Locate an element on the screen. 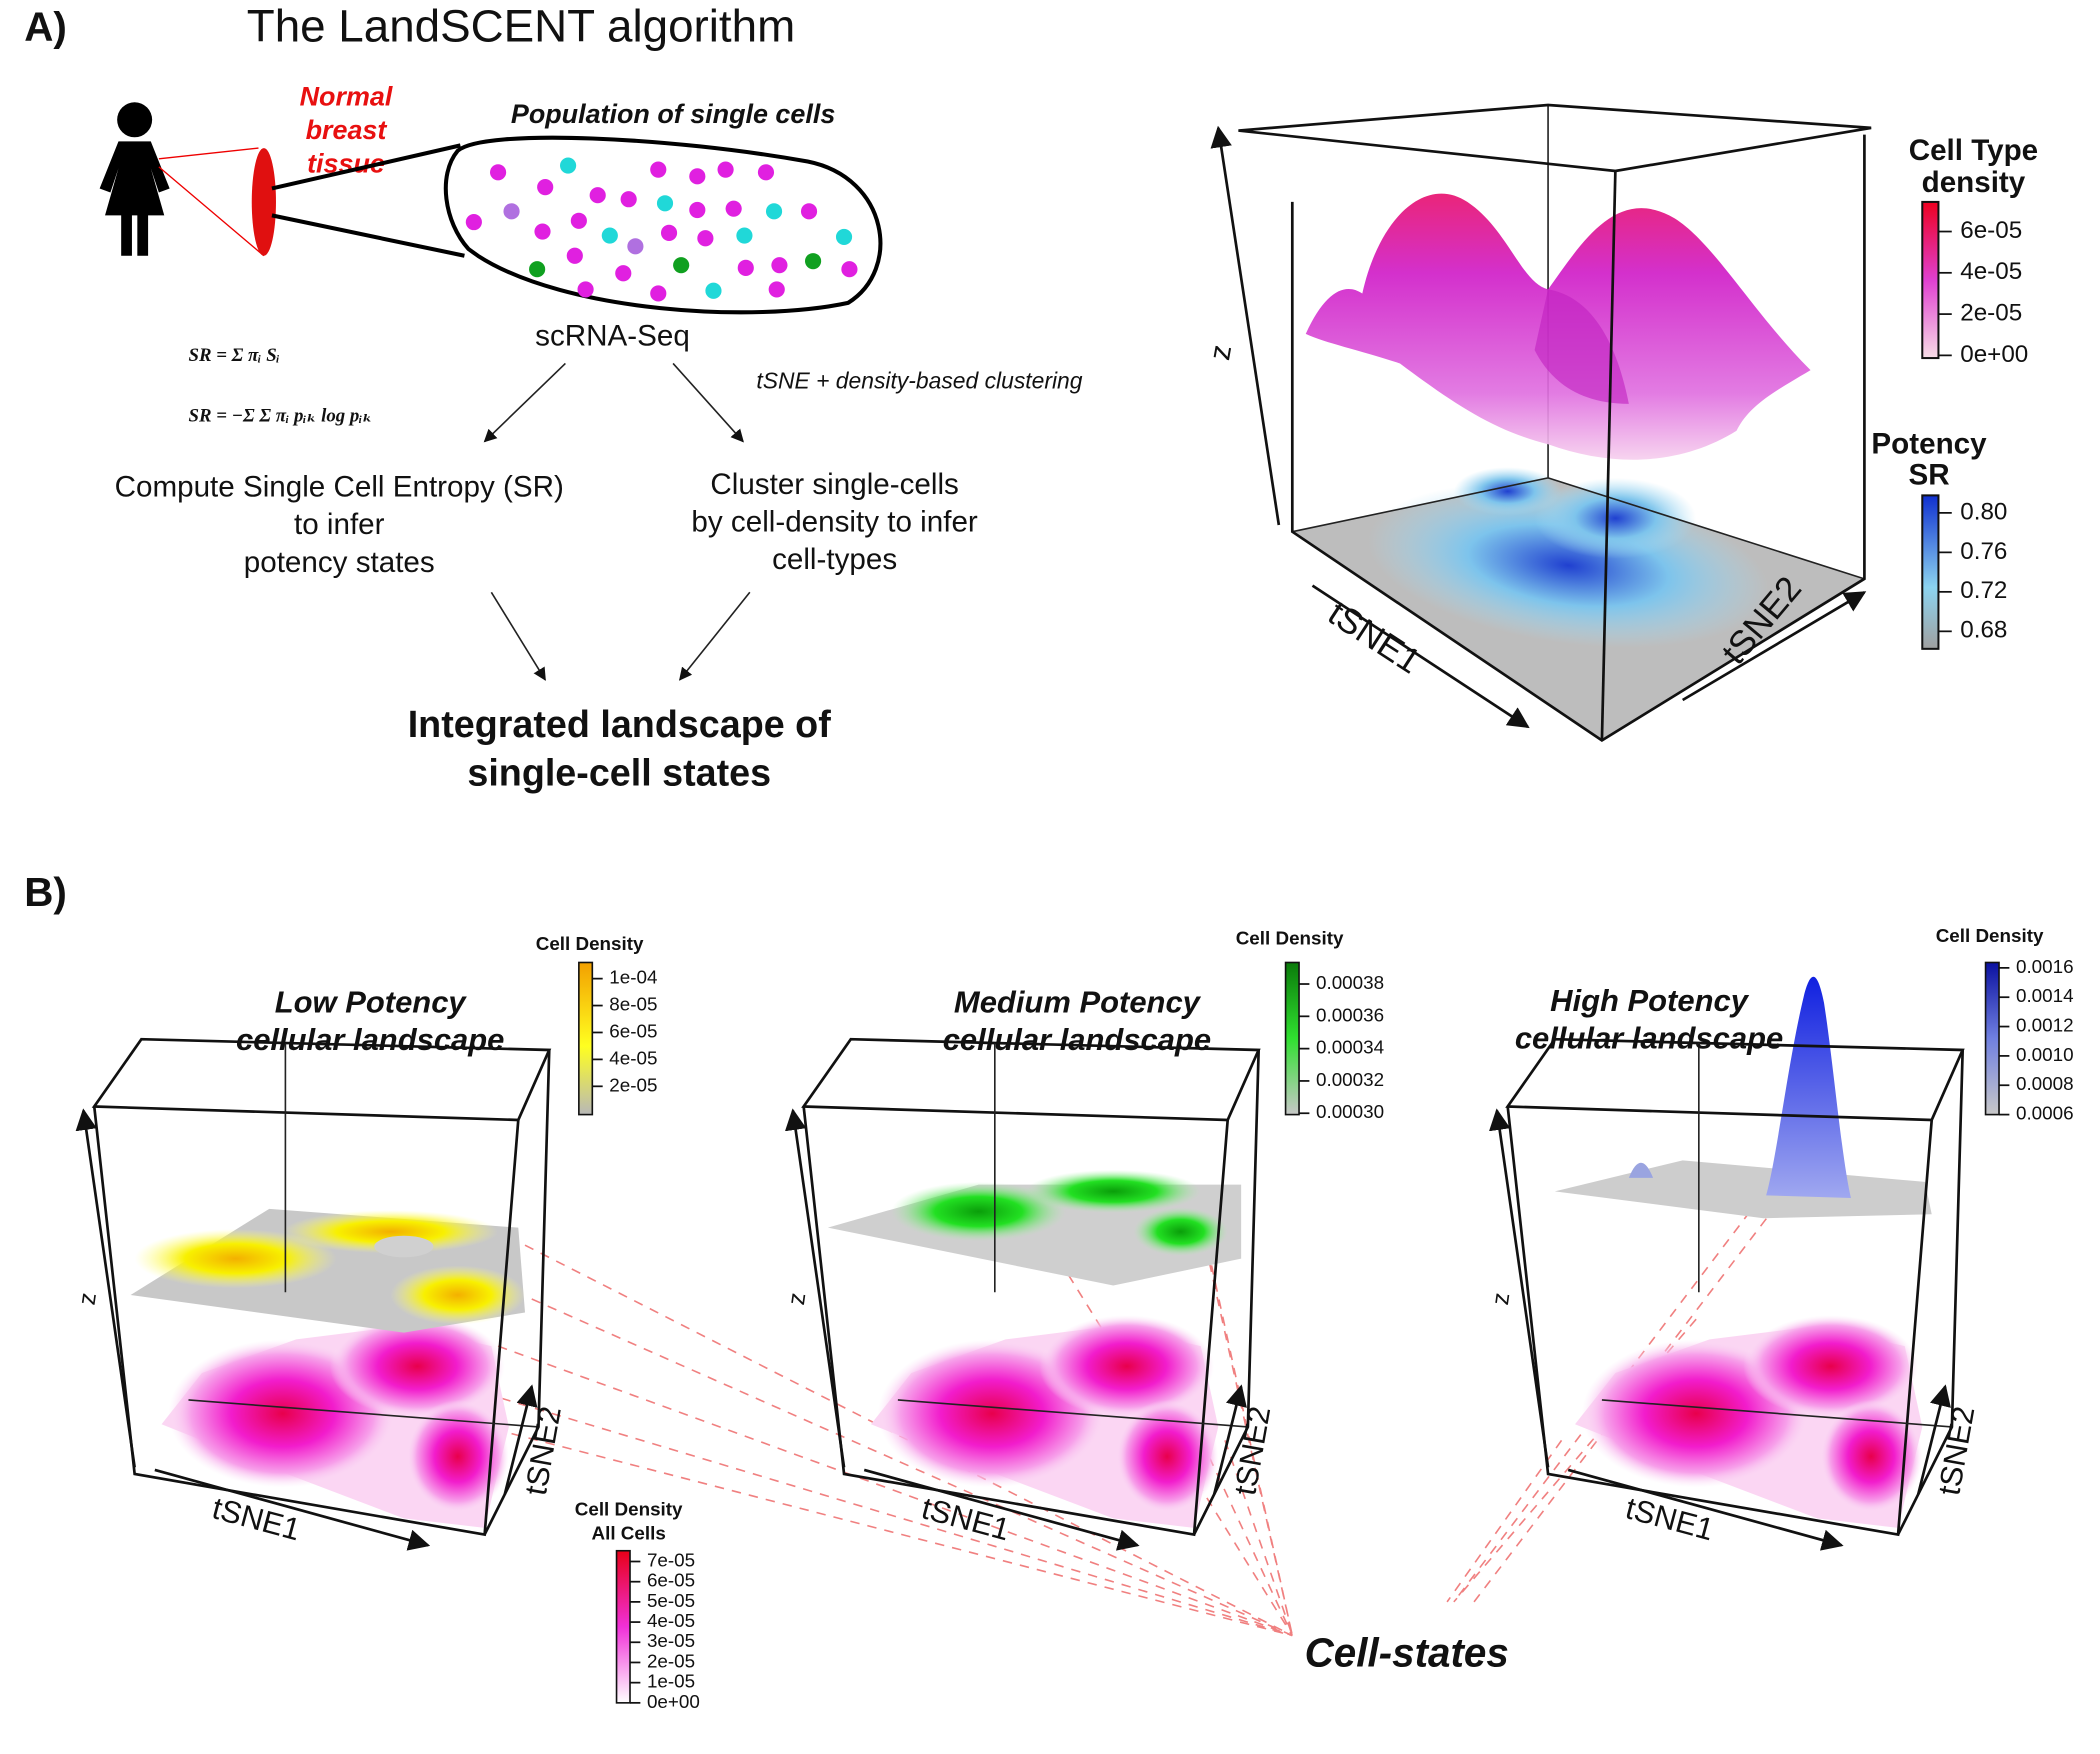  tissue is located at coordinates (263, 202).